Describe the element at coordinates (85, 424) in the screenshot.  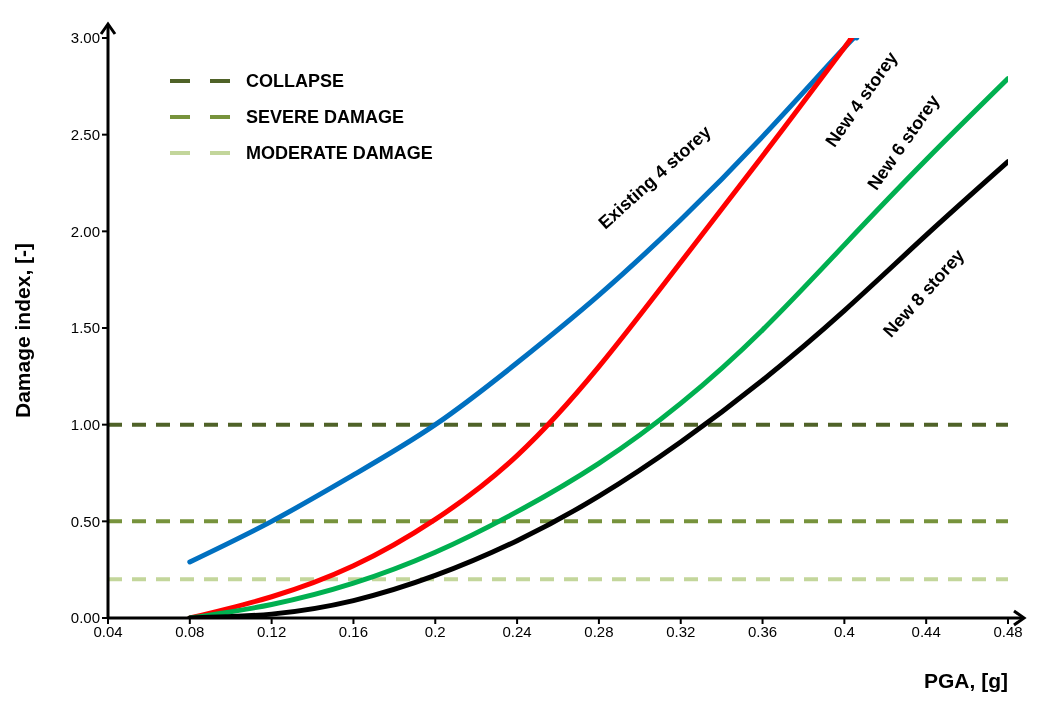
I see `y-tick-label: 1.00` at that location.